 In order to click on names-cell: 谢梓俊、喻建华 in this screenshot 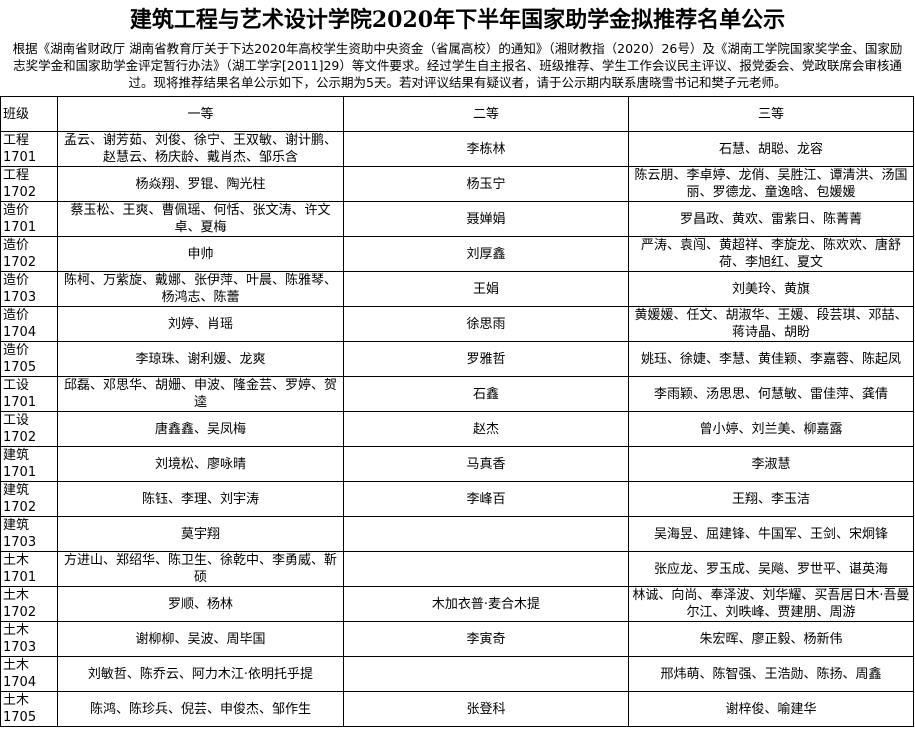, I will do `click(771, 709)`.